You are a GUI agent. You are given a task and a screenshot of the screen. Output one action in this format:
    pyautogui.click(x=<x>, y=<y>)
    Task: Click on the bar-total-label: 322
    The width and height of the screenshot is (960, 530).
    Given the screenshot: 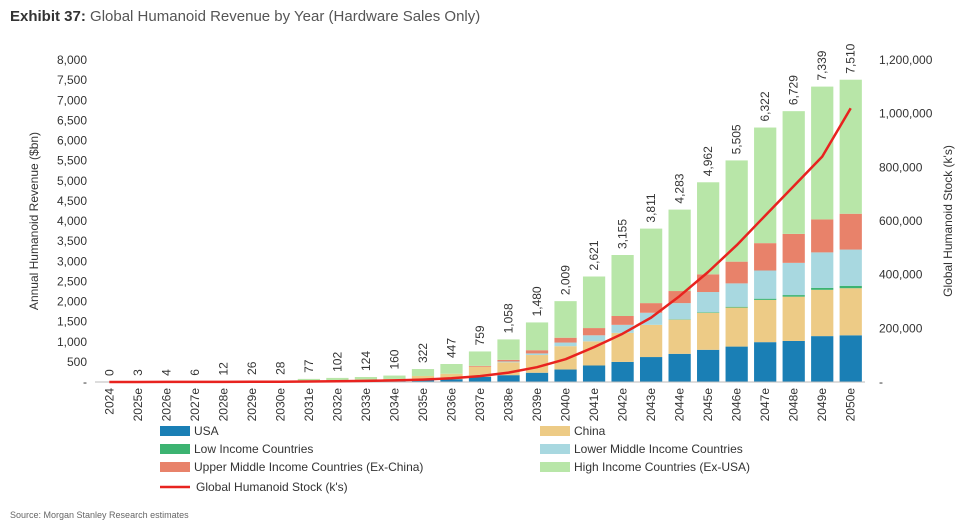 What is the action you would take?
    pyautogui.click(x=423, y=353)
    